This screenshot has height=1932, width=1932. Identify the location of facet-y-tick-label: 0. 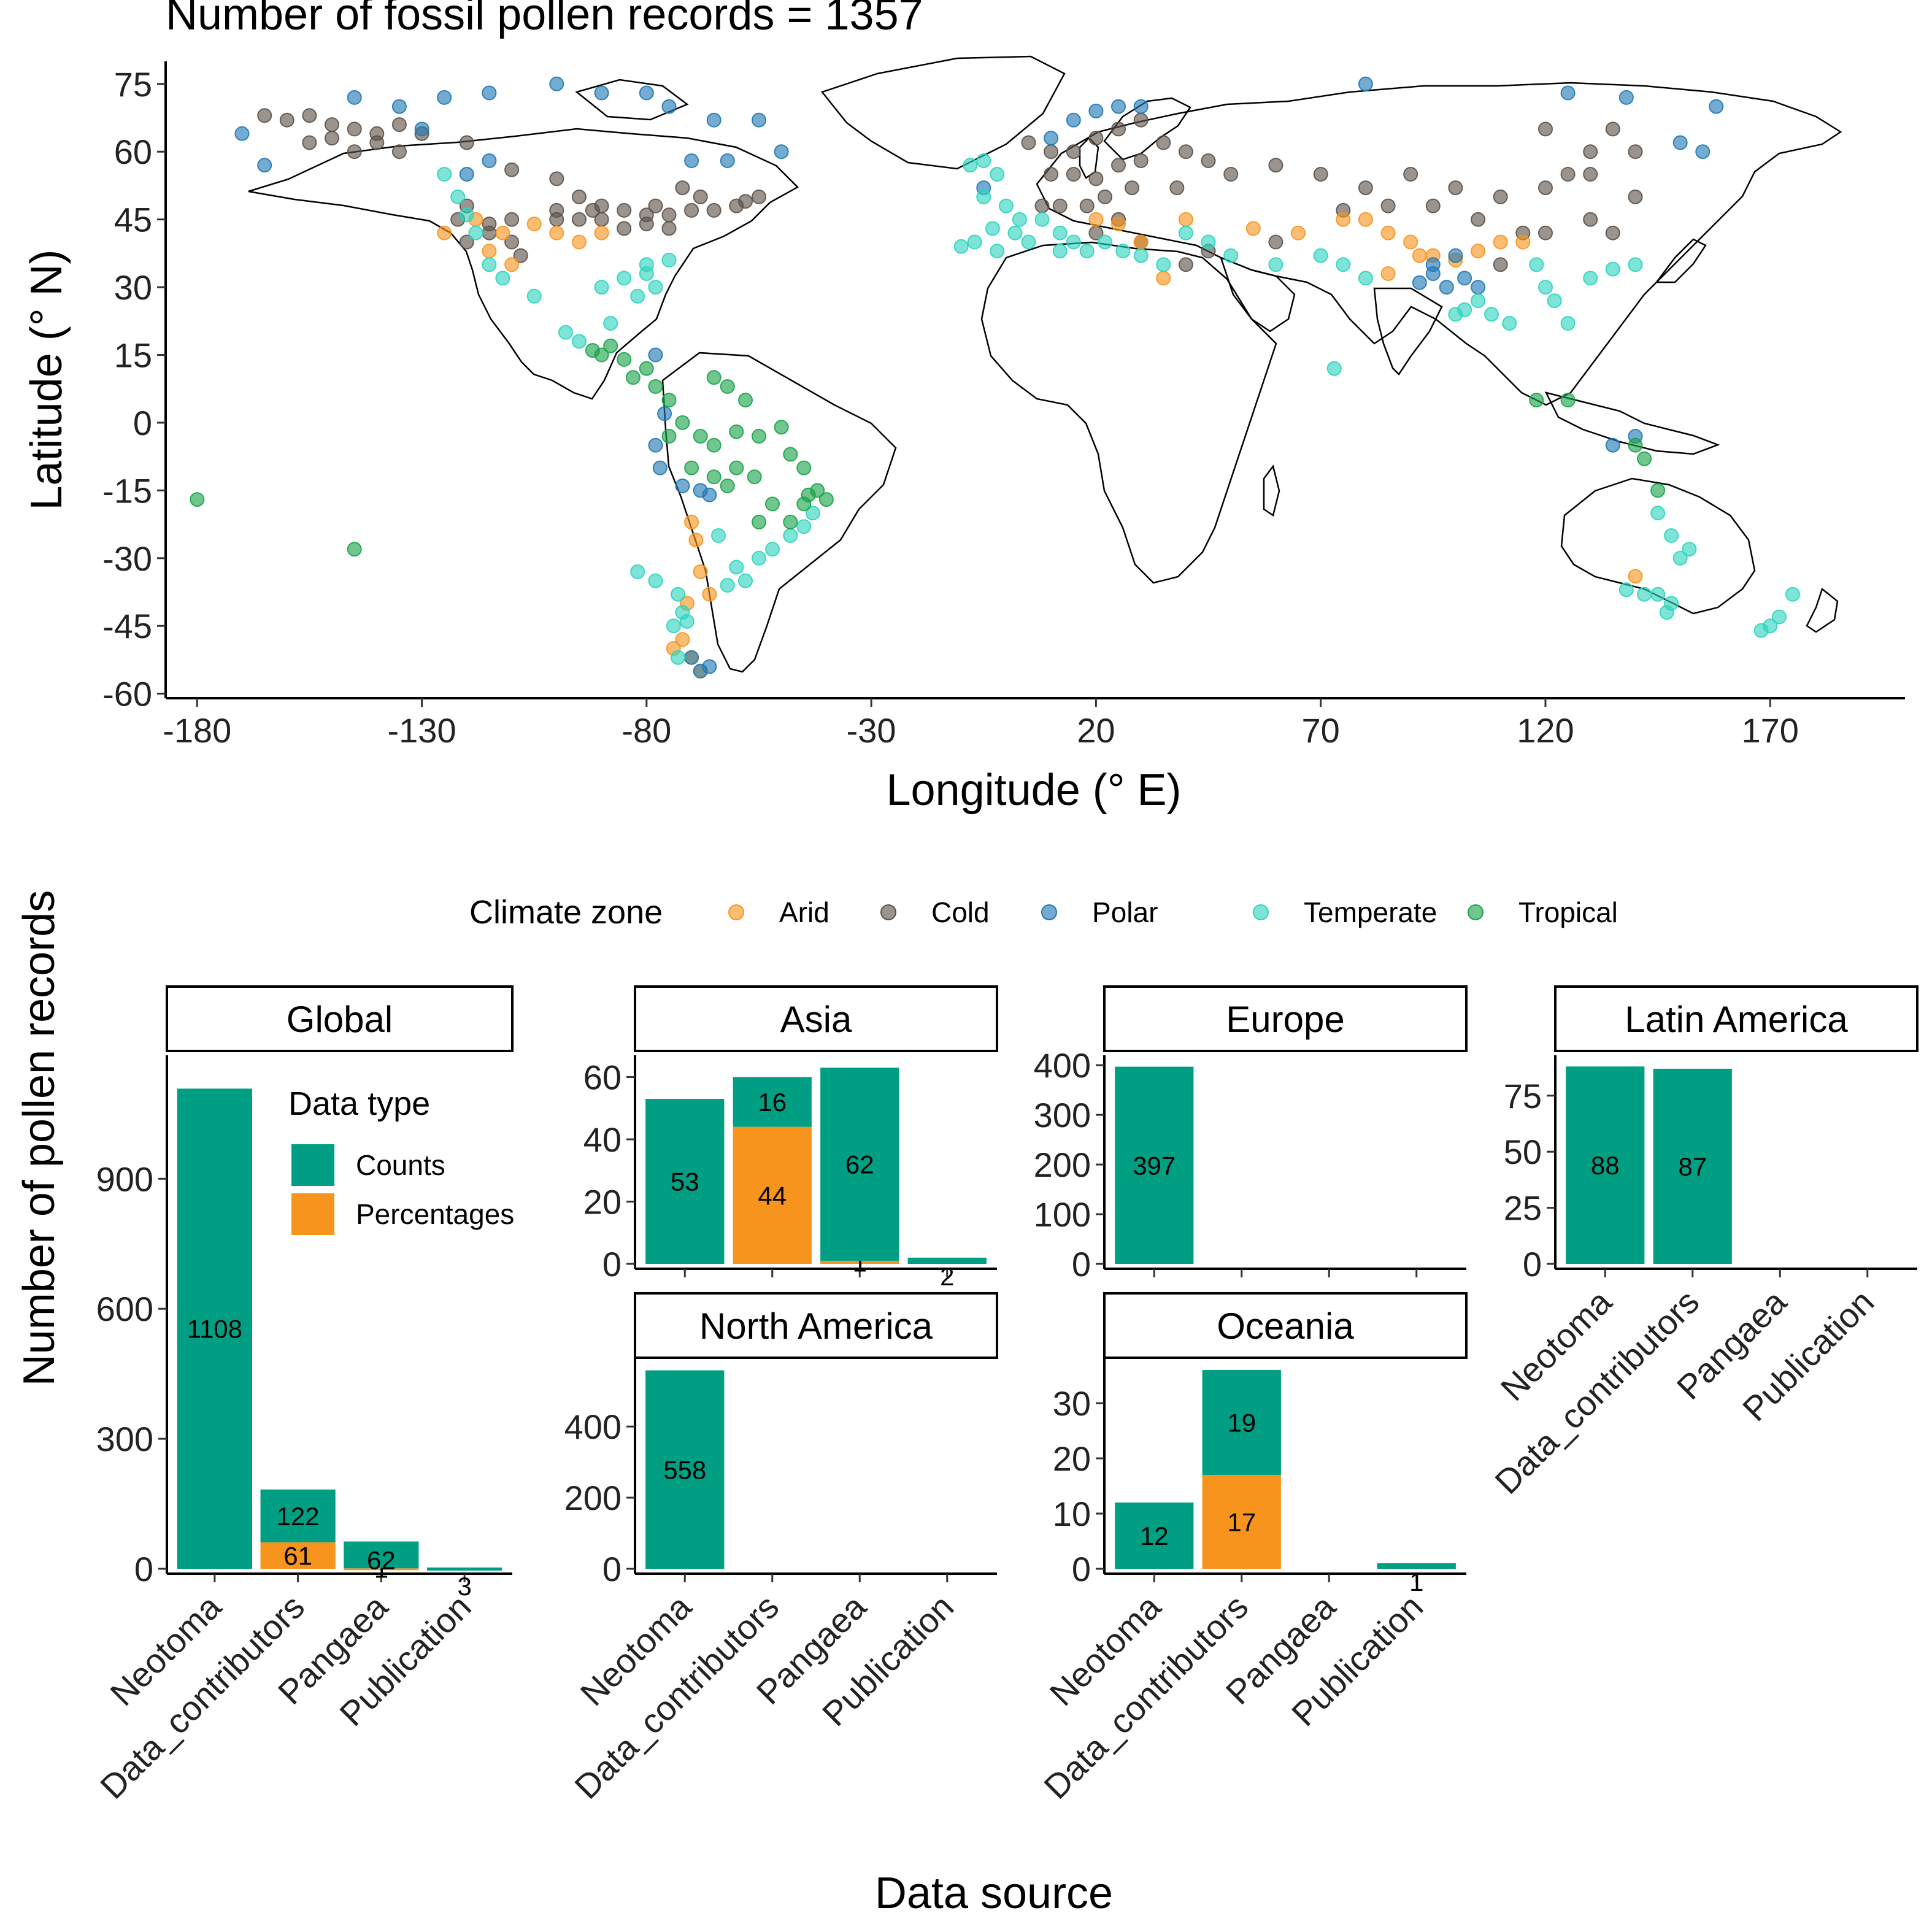
(1532, 1264).